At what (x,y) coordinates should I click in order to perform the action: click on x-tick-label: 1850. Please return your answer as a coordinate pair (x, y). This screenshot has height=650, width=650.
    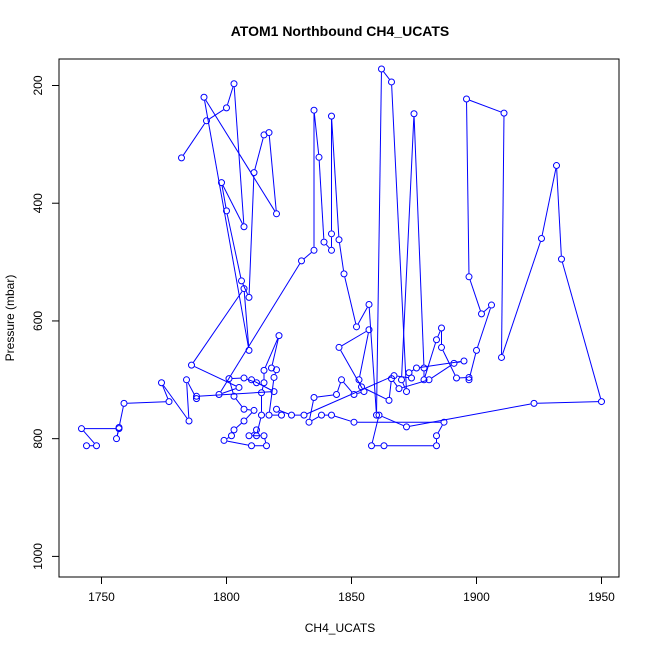
    Looking at the image, I should click on (351, 597).